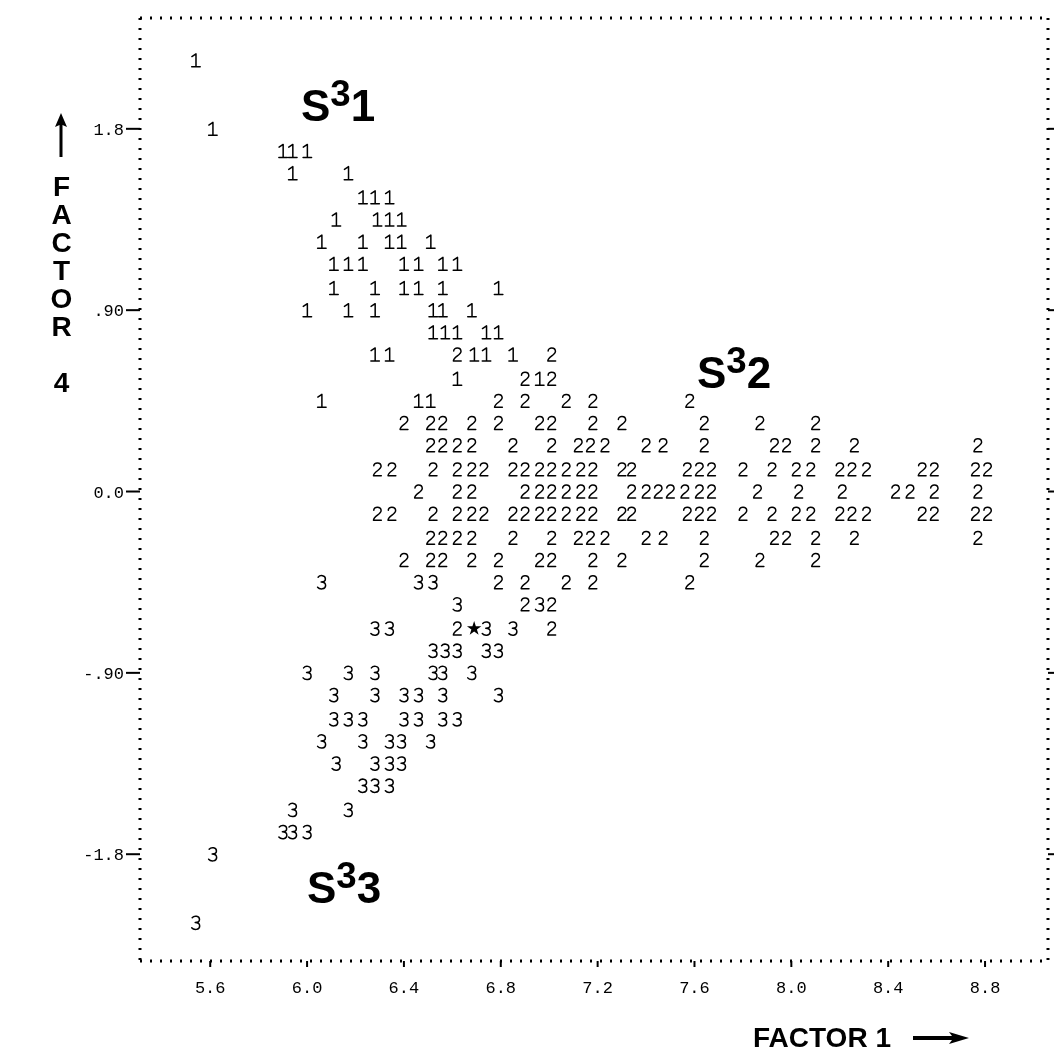 This screenshot has width=1056, height=1057. Describe the element at coordinates (338, 101) in the screenshot. I see `annotation: S$^{3}$1` at that location.